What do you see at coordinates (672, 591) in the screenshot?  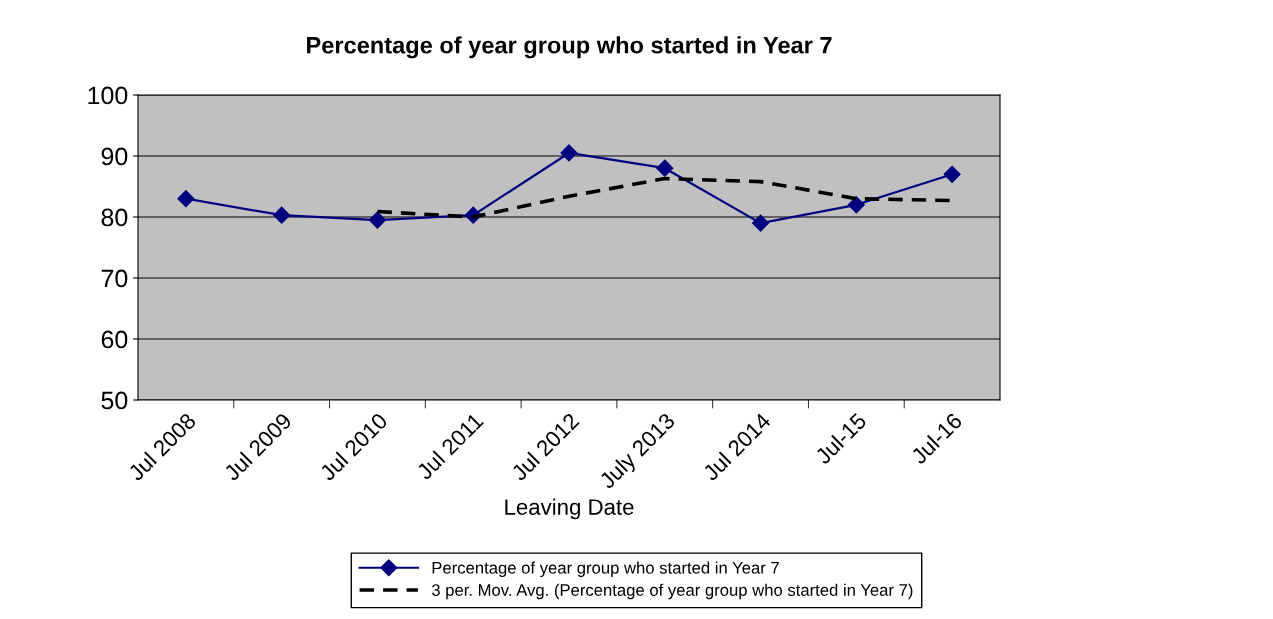 I see `legend-label: 3 per. Mov. Avg. (Percentage of year group who started in Year 7)` at bounding box center [672, 591].